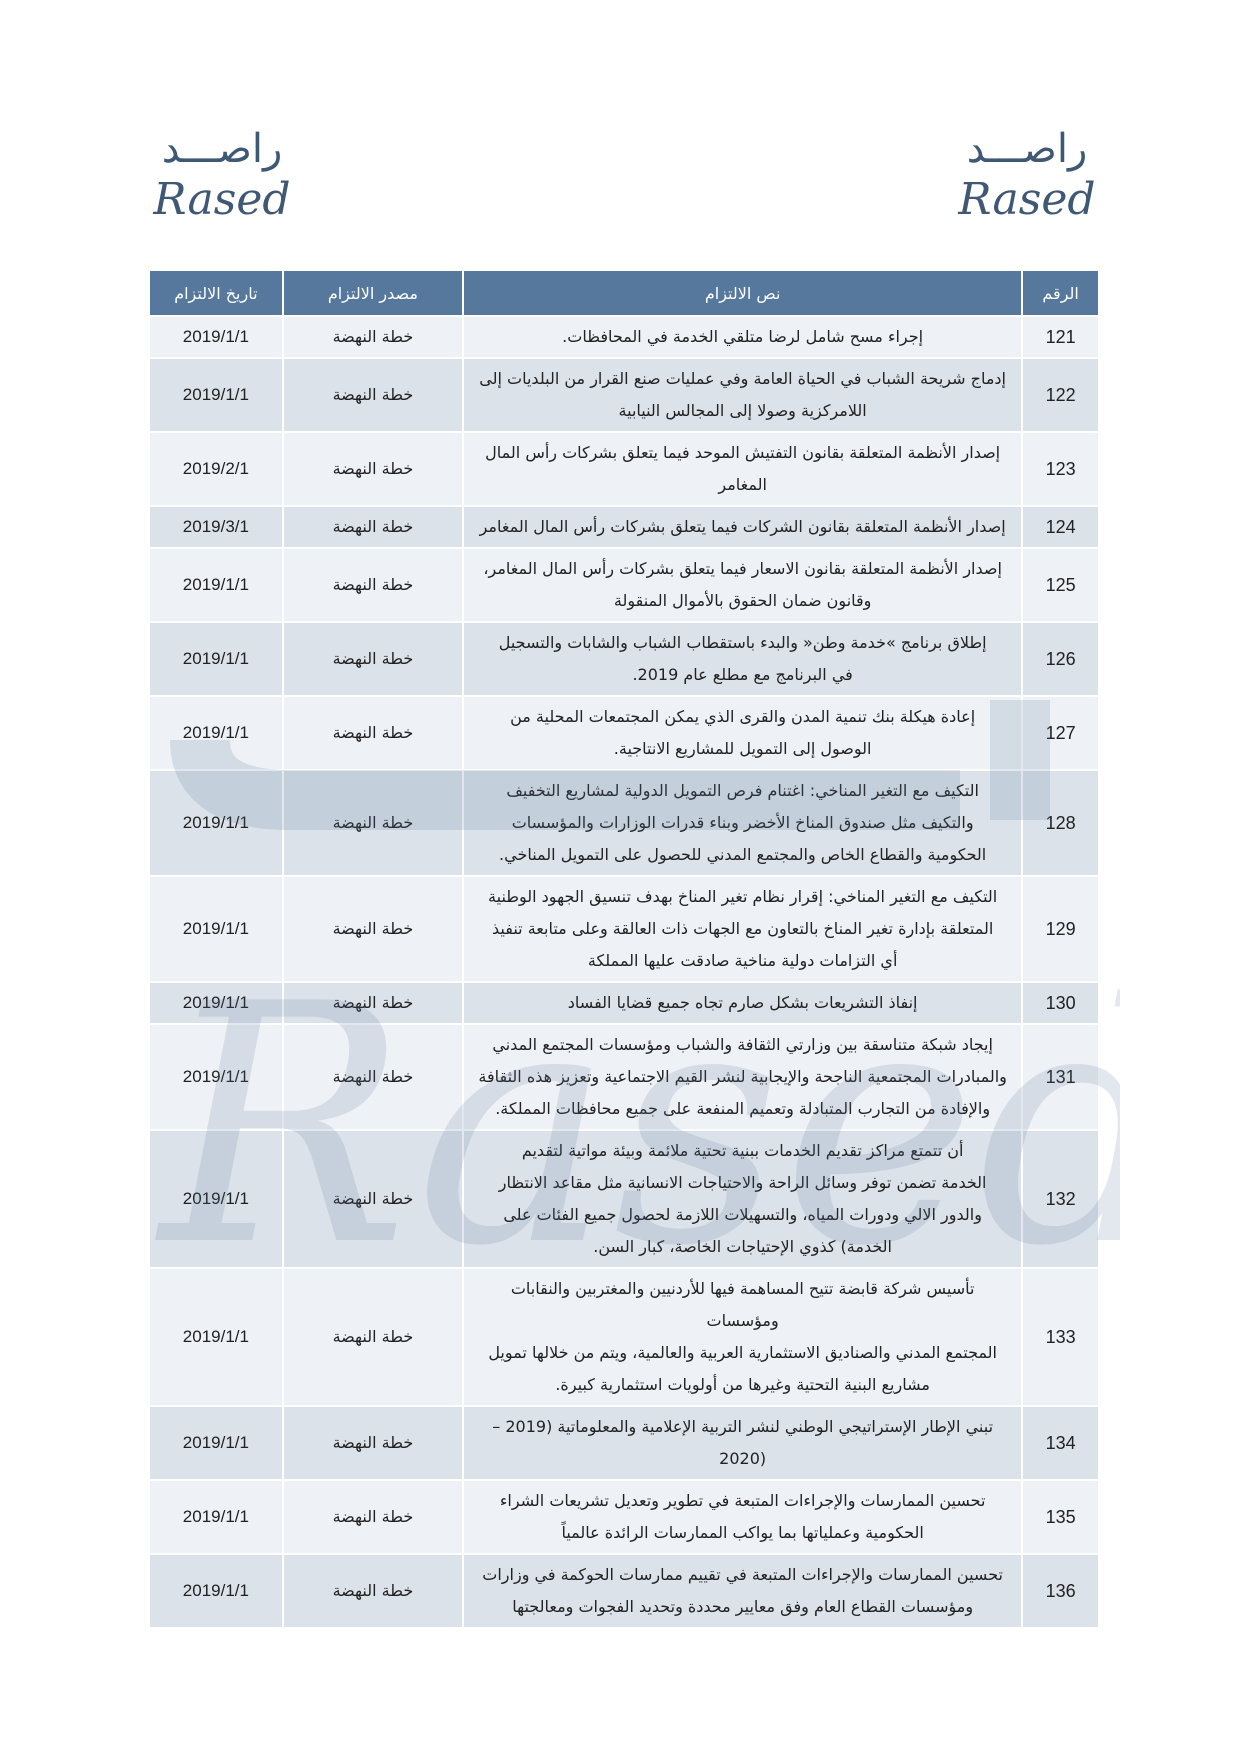 This screenshot has height=1754, width=1240. I want to click on header-number: الرقم, so click(1060, 293).